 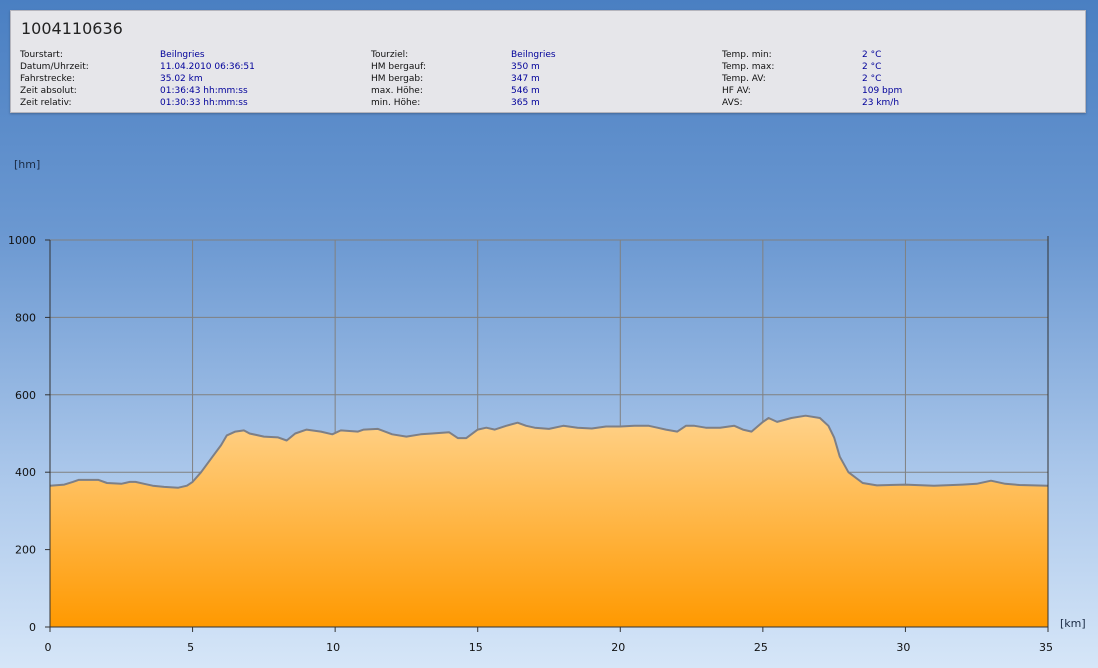 What do you see at coordinates (22, 240) in the screenshot?
I see `y-tick-label: 1000` at bounding box center [22, 240].